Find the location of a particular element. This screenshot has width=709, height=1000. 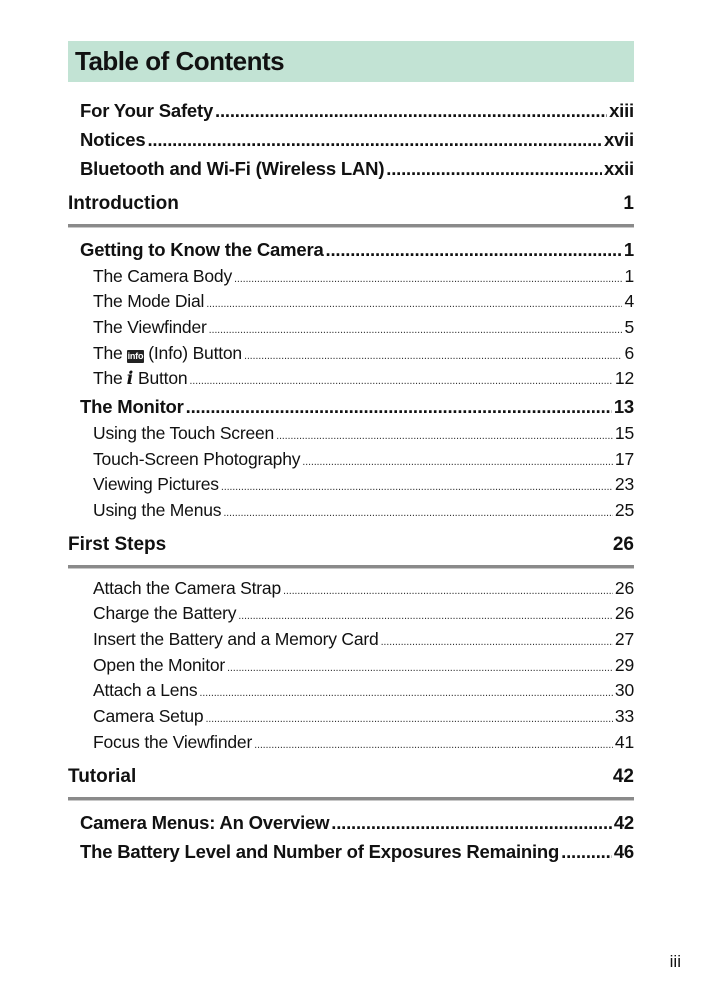

entry-label: Focus the Viewfinder is located at coordinates (173, 741).